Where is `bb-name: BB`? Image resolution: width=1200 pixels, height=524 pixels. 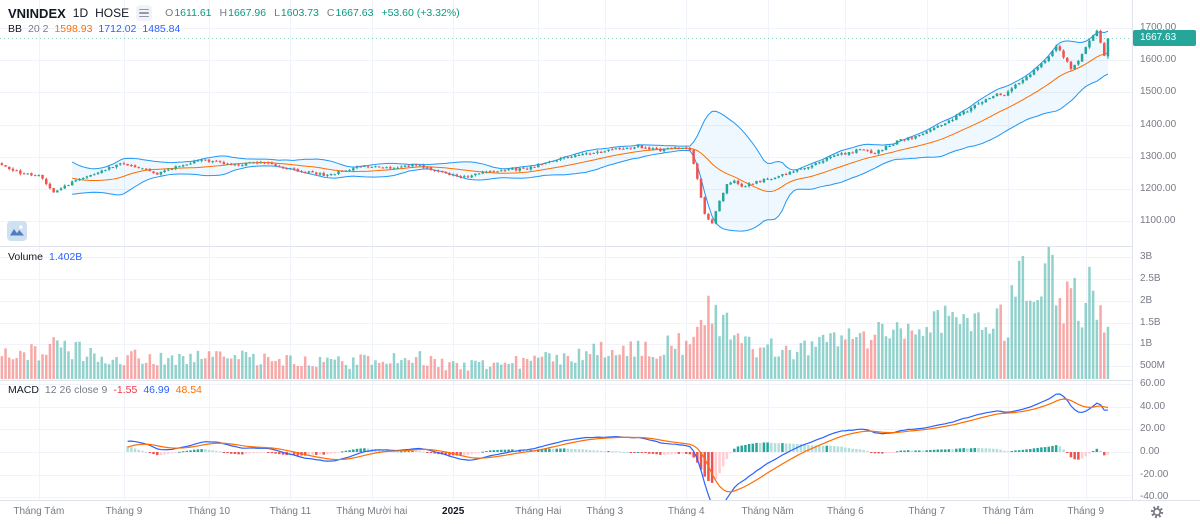 bb-name: BB is located at coordinates (15, 29).